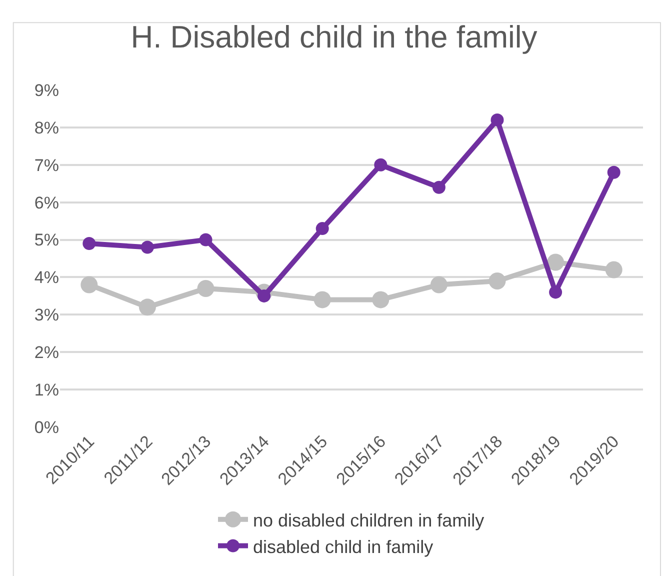 This screenshot has height=576, width=668. What do you see at coordinates (368, 520) in the screenshot?
I see `legend-label: no disabled children in family` at bounding box center [368, 520].